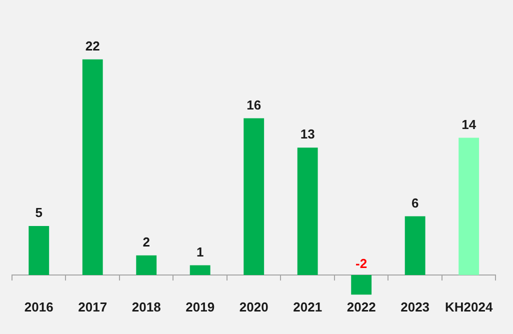 The height and width of the screenshot is (334, 513). What do you see at coordinates (469, 124) in the screenshot?
I see `data-label: 14` at bounding box center [469, 124].